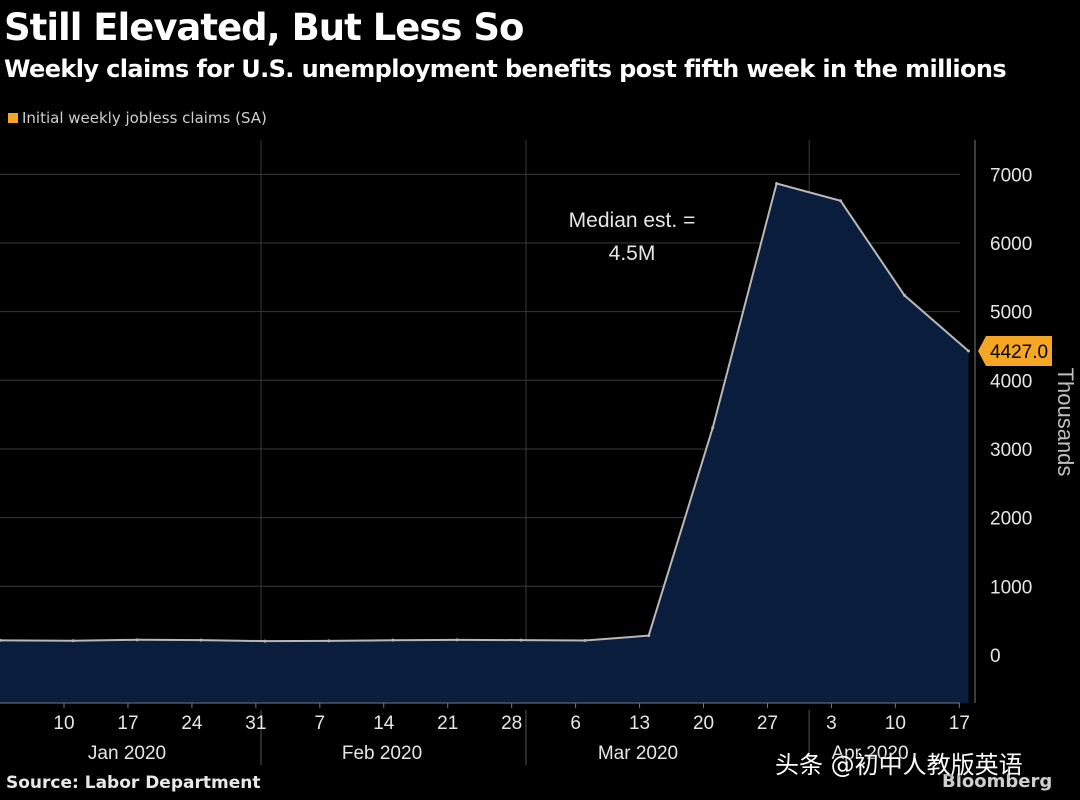 The width and height of the screenshot is (1080, 800). I want to click on y-tick-label: 4000, so click(1011, 381).